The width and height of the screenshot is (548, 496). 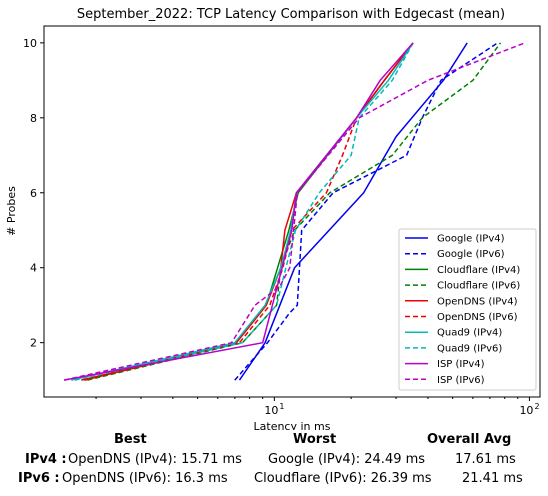 What do you see at coordinates (536, 406) in the screenshot?
I see `x-tick-label-exponent: 2` at bounding box center [536, 406].